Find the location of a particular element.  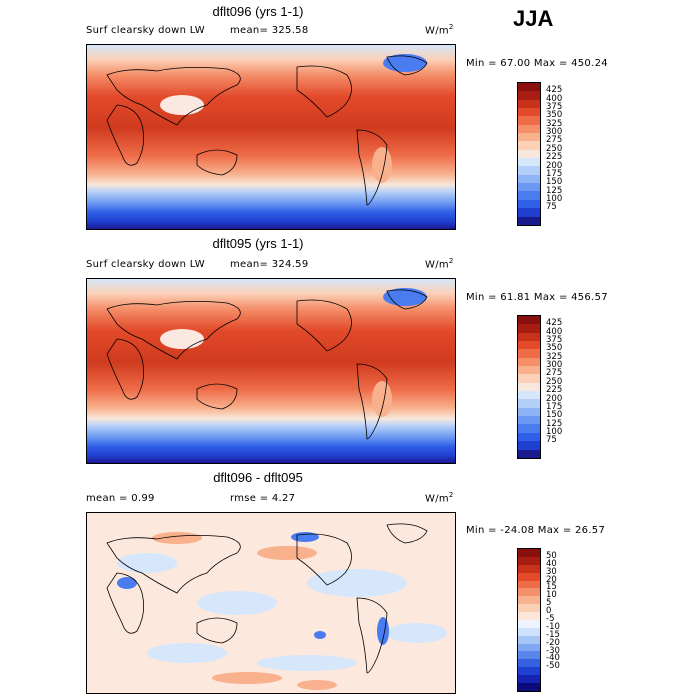

panel-1-colorbar is located at coordinates (529, 154).